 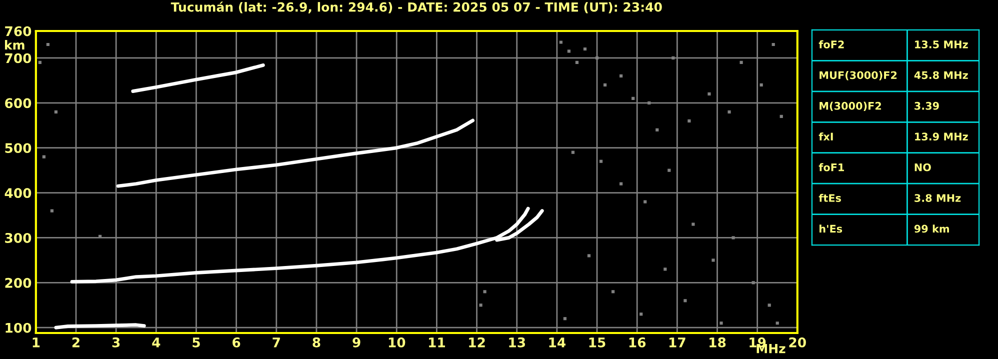 What do you see at coordinates (18, 283) in the screenshot?
I see `y-tick-label: 200` at bounding box center [18, 283].